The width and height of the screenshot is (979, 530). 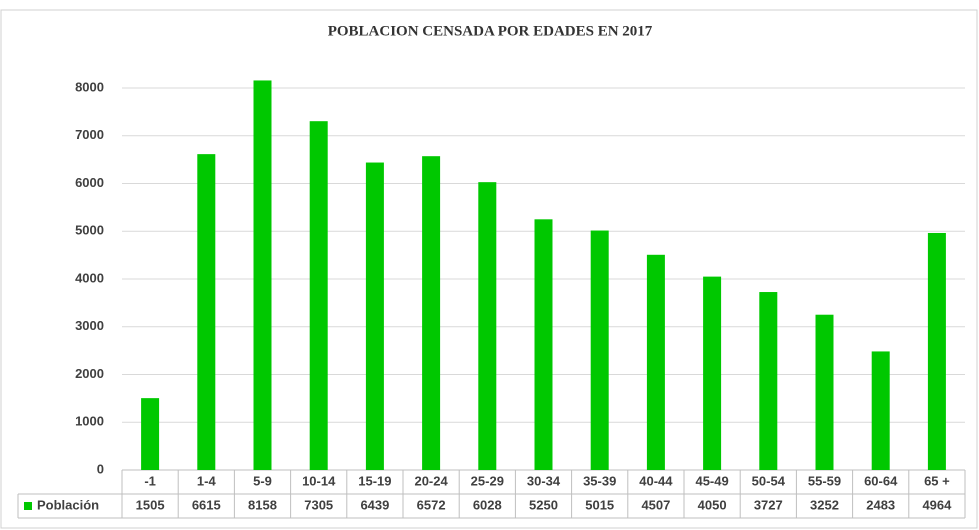 I want to click on x-tick-label: 25-29, so click(x=487, y=480).